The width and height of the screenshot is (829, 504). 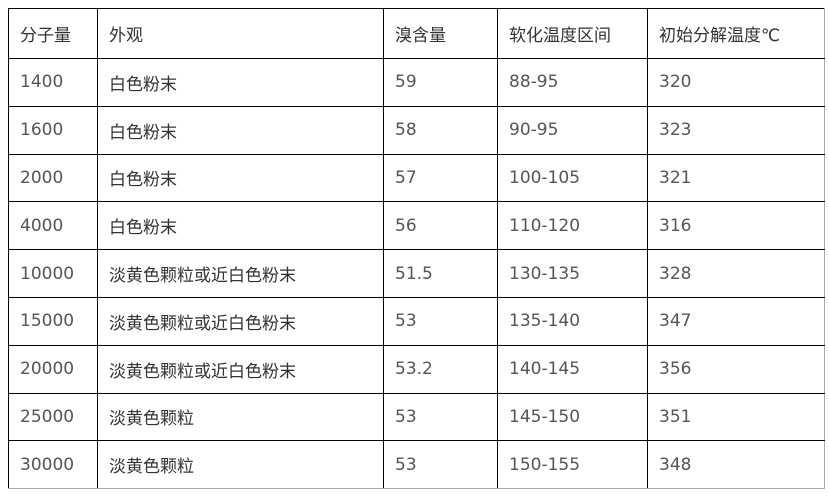 I want to click on cell-bromine-content: 51.5, so click(x=440, y=273).